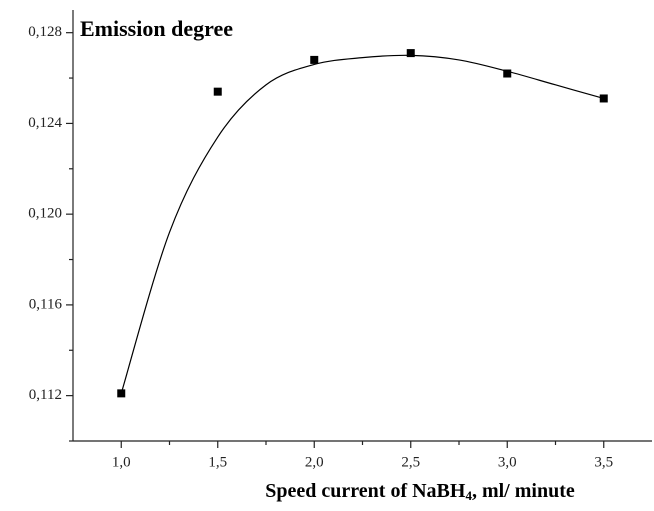 This screenshot has width=654, height=511. I want to click on x-tick-label: 2,5, so click(410, 462).